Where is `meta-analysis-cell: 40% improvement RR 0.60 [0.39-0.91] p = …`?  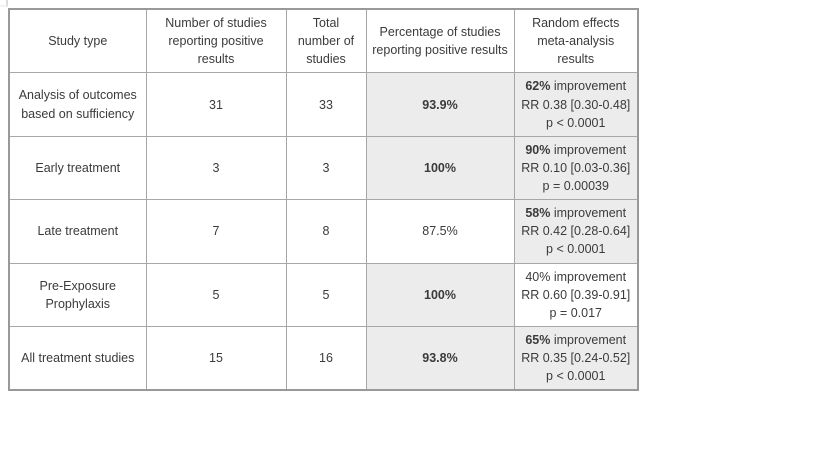 meta-analysis-cell: 40% improvement RR 0.60 [0.39-0.91] p = … is located at coordinates (576, 294).